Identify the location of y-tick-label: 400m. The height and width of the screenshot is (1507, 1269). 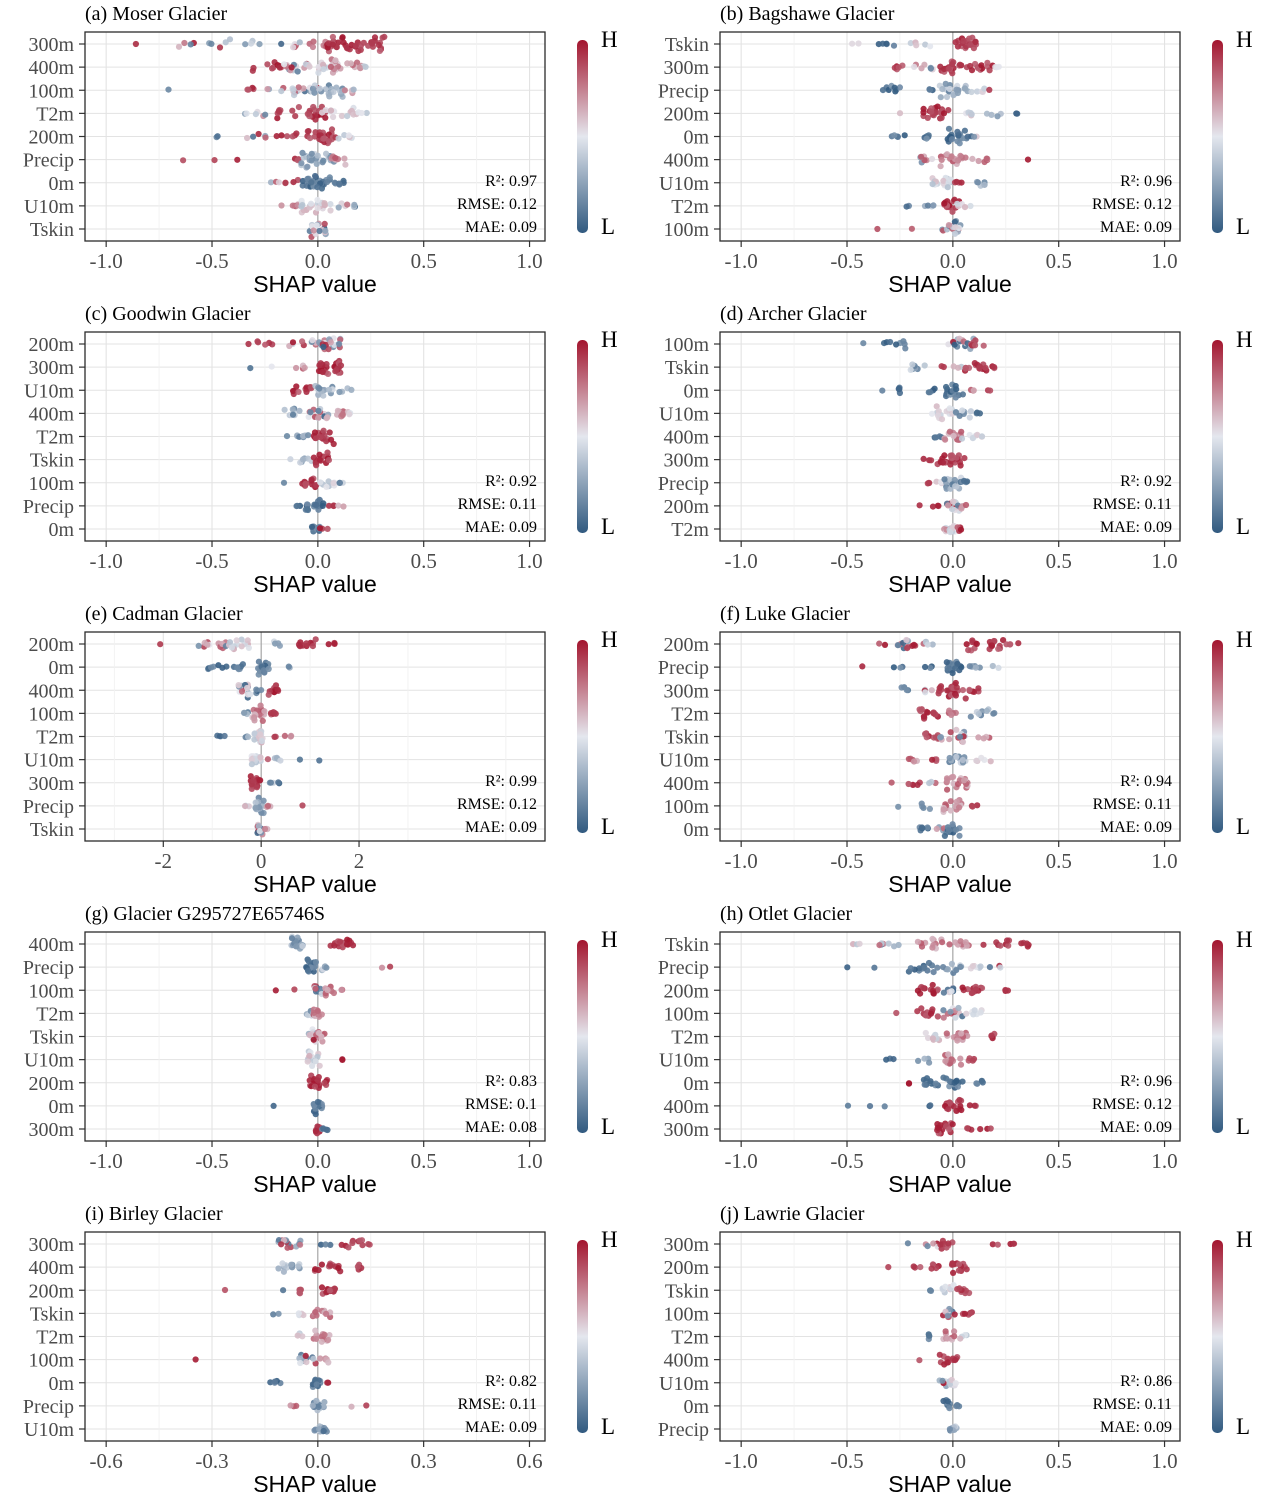
(686, 1361).